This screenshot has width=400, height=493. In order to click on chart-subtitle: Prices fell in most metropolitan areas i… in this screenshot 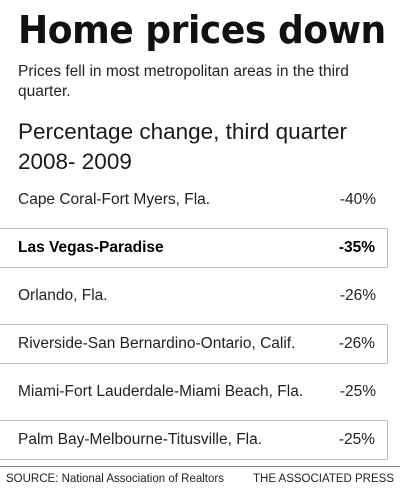, I will do `click(183, 81)`.